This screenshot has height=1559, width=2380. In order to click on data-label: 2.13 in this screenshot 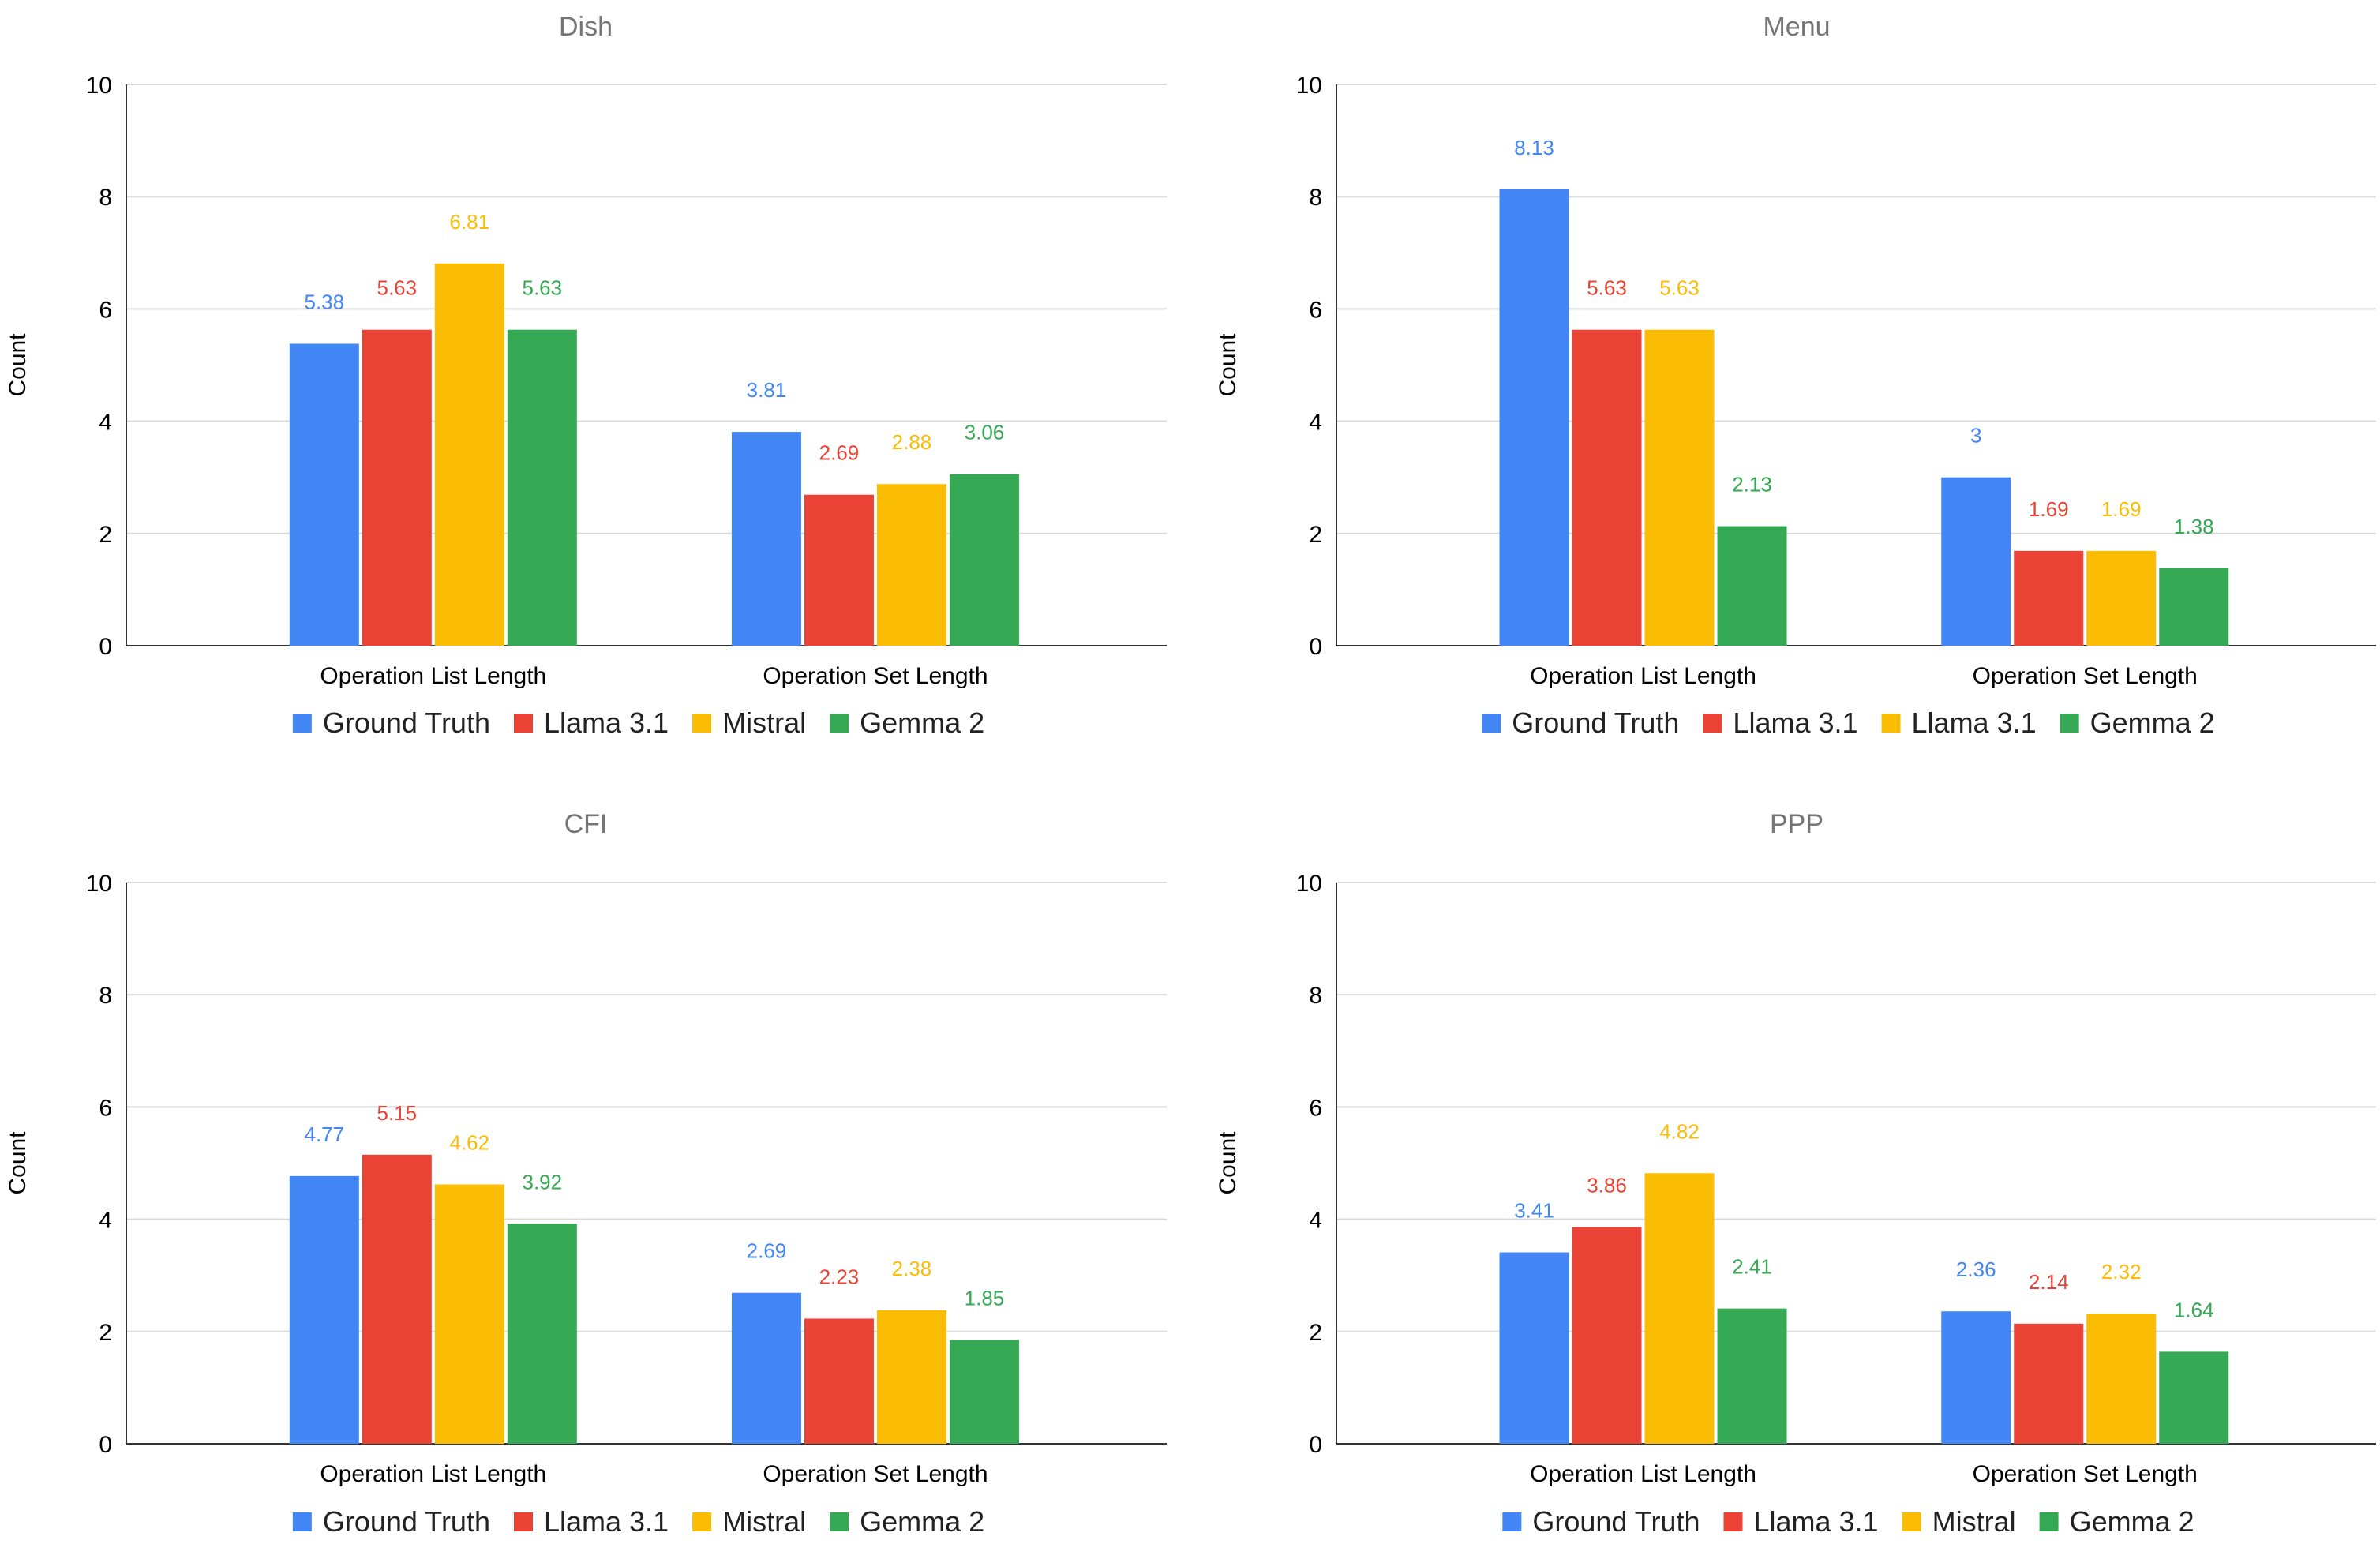, I will do `click(1752, 485)`.